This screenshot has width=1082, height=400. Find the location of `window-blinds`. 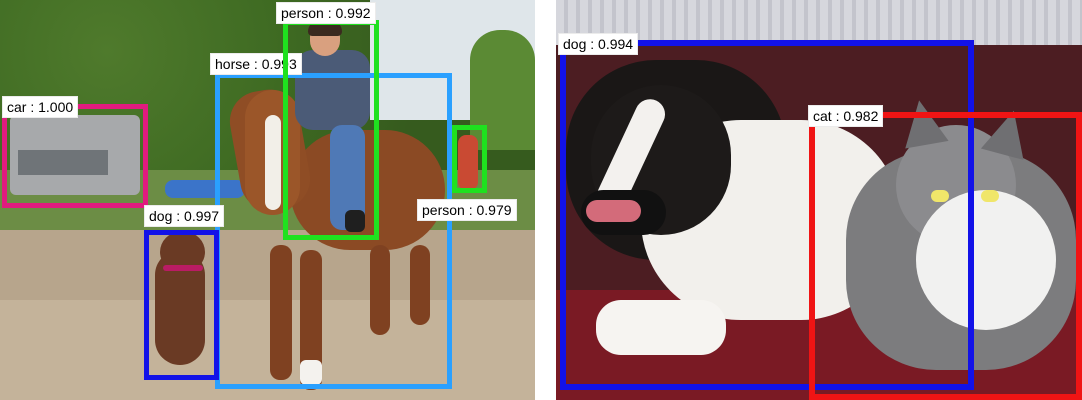

window-blinds is located at coordinates (819, 22).